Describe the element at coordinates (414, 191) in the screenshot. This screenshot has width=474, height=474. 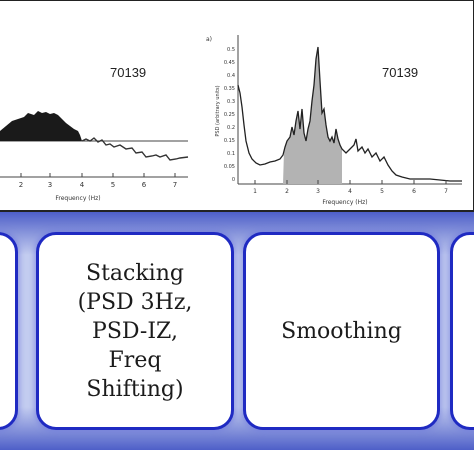
I see `right-plot-x-tick-label: 6` at that location.